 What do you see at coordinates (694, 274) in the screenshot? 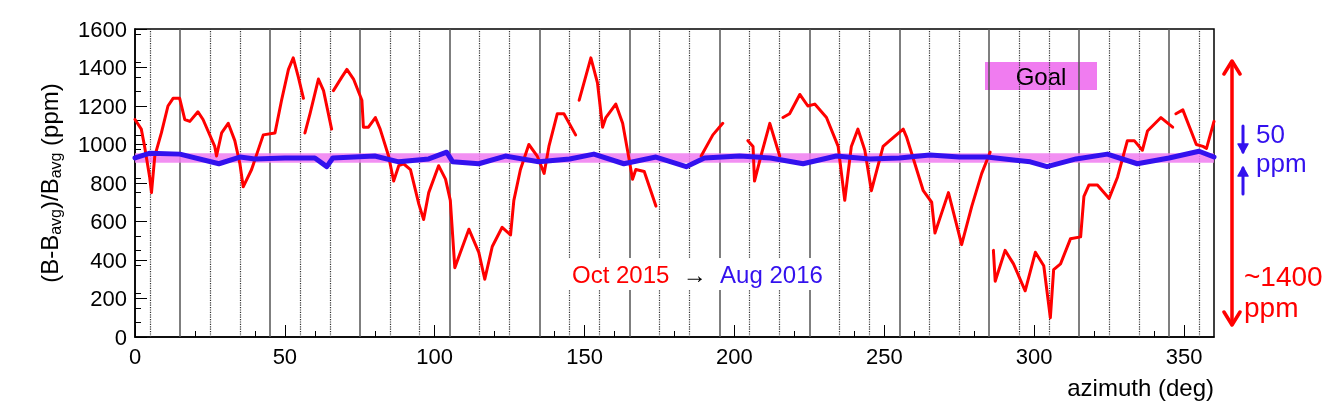
I see `annotation: →` at bounding box center [694, 274].